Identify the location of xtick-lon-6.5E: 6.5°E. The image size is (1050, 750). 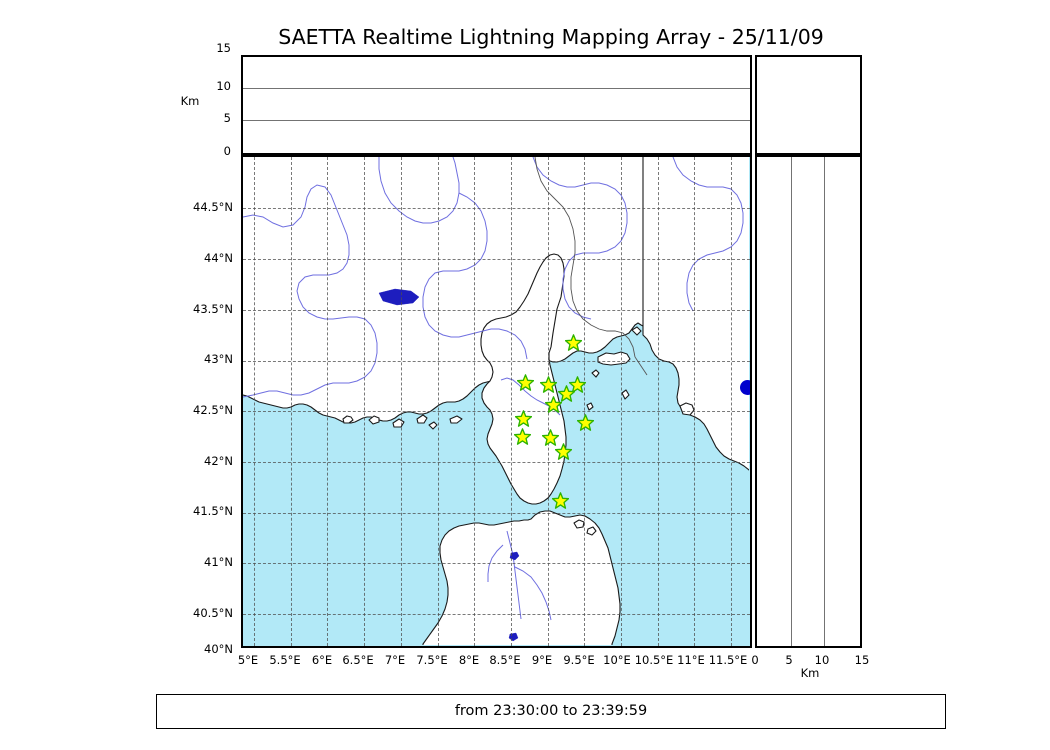
(358, 660).